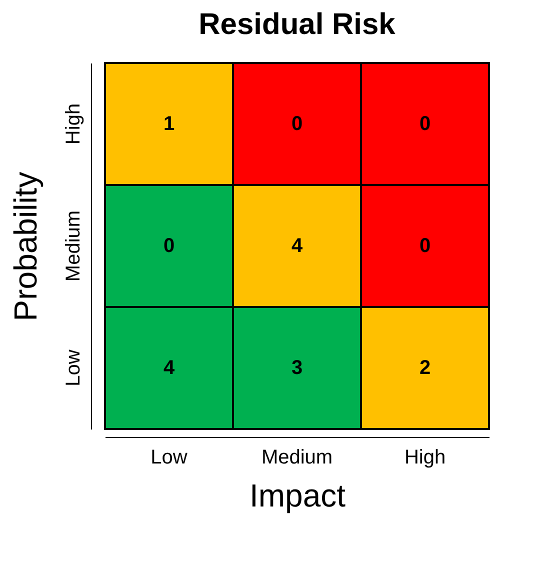 The image size is (549, 562). What do you see at coordinates (297, 368) in the screenshot?
I see `data-label: 3` at bounding box center [297, 368].